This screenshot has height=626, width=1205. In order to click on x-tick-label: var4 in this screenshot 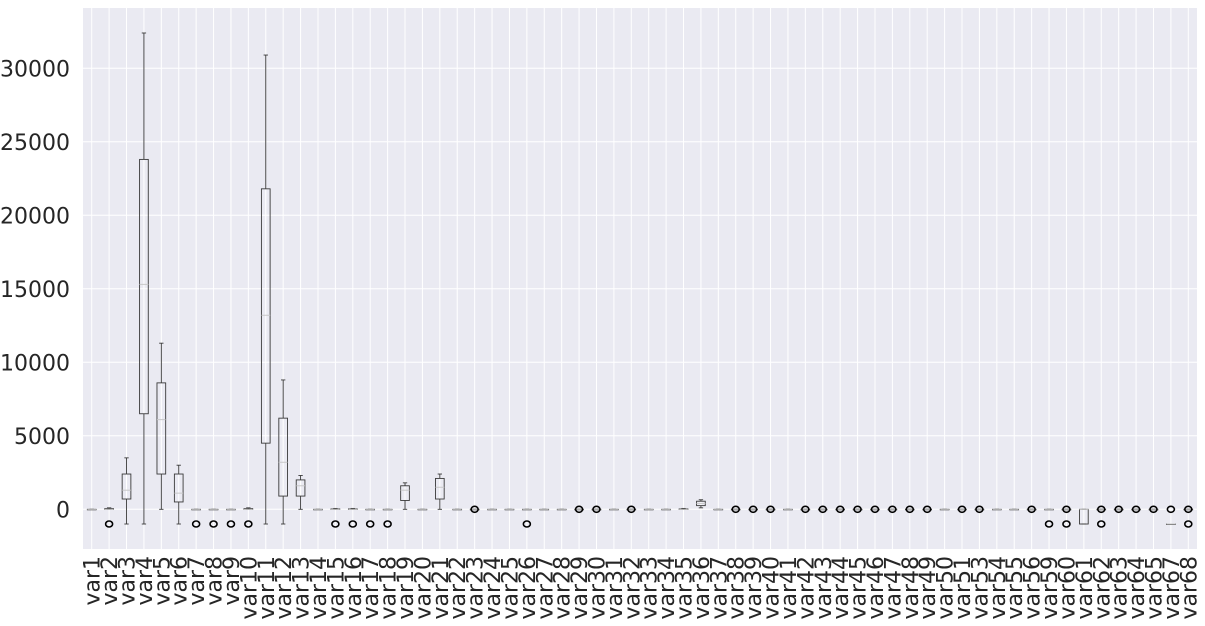, I will do `click(145, 581)`.